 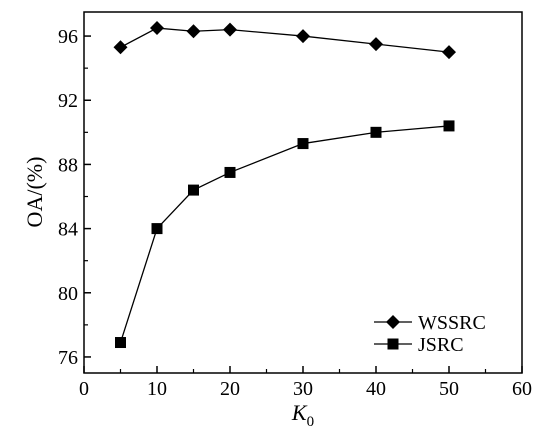 What do you see at coordinates (68, 165) in the screenshot?
I see `y-tick-label: 88` at bounding box center [68, 165].